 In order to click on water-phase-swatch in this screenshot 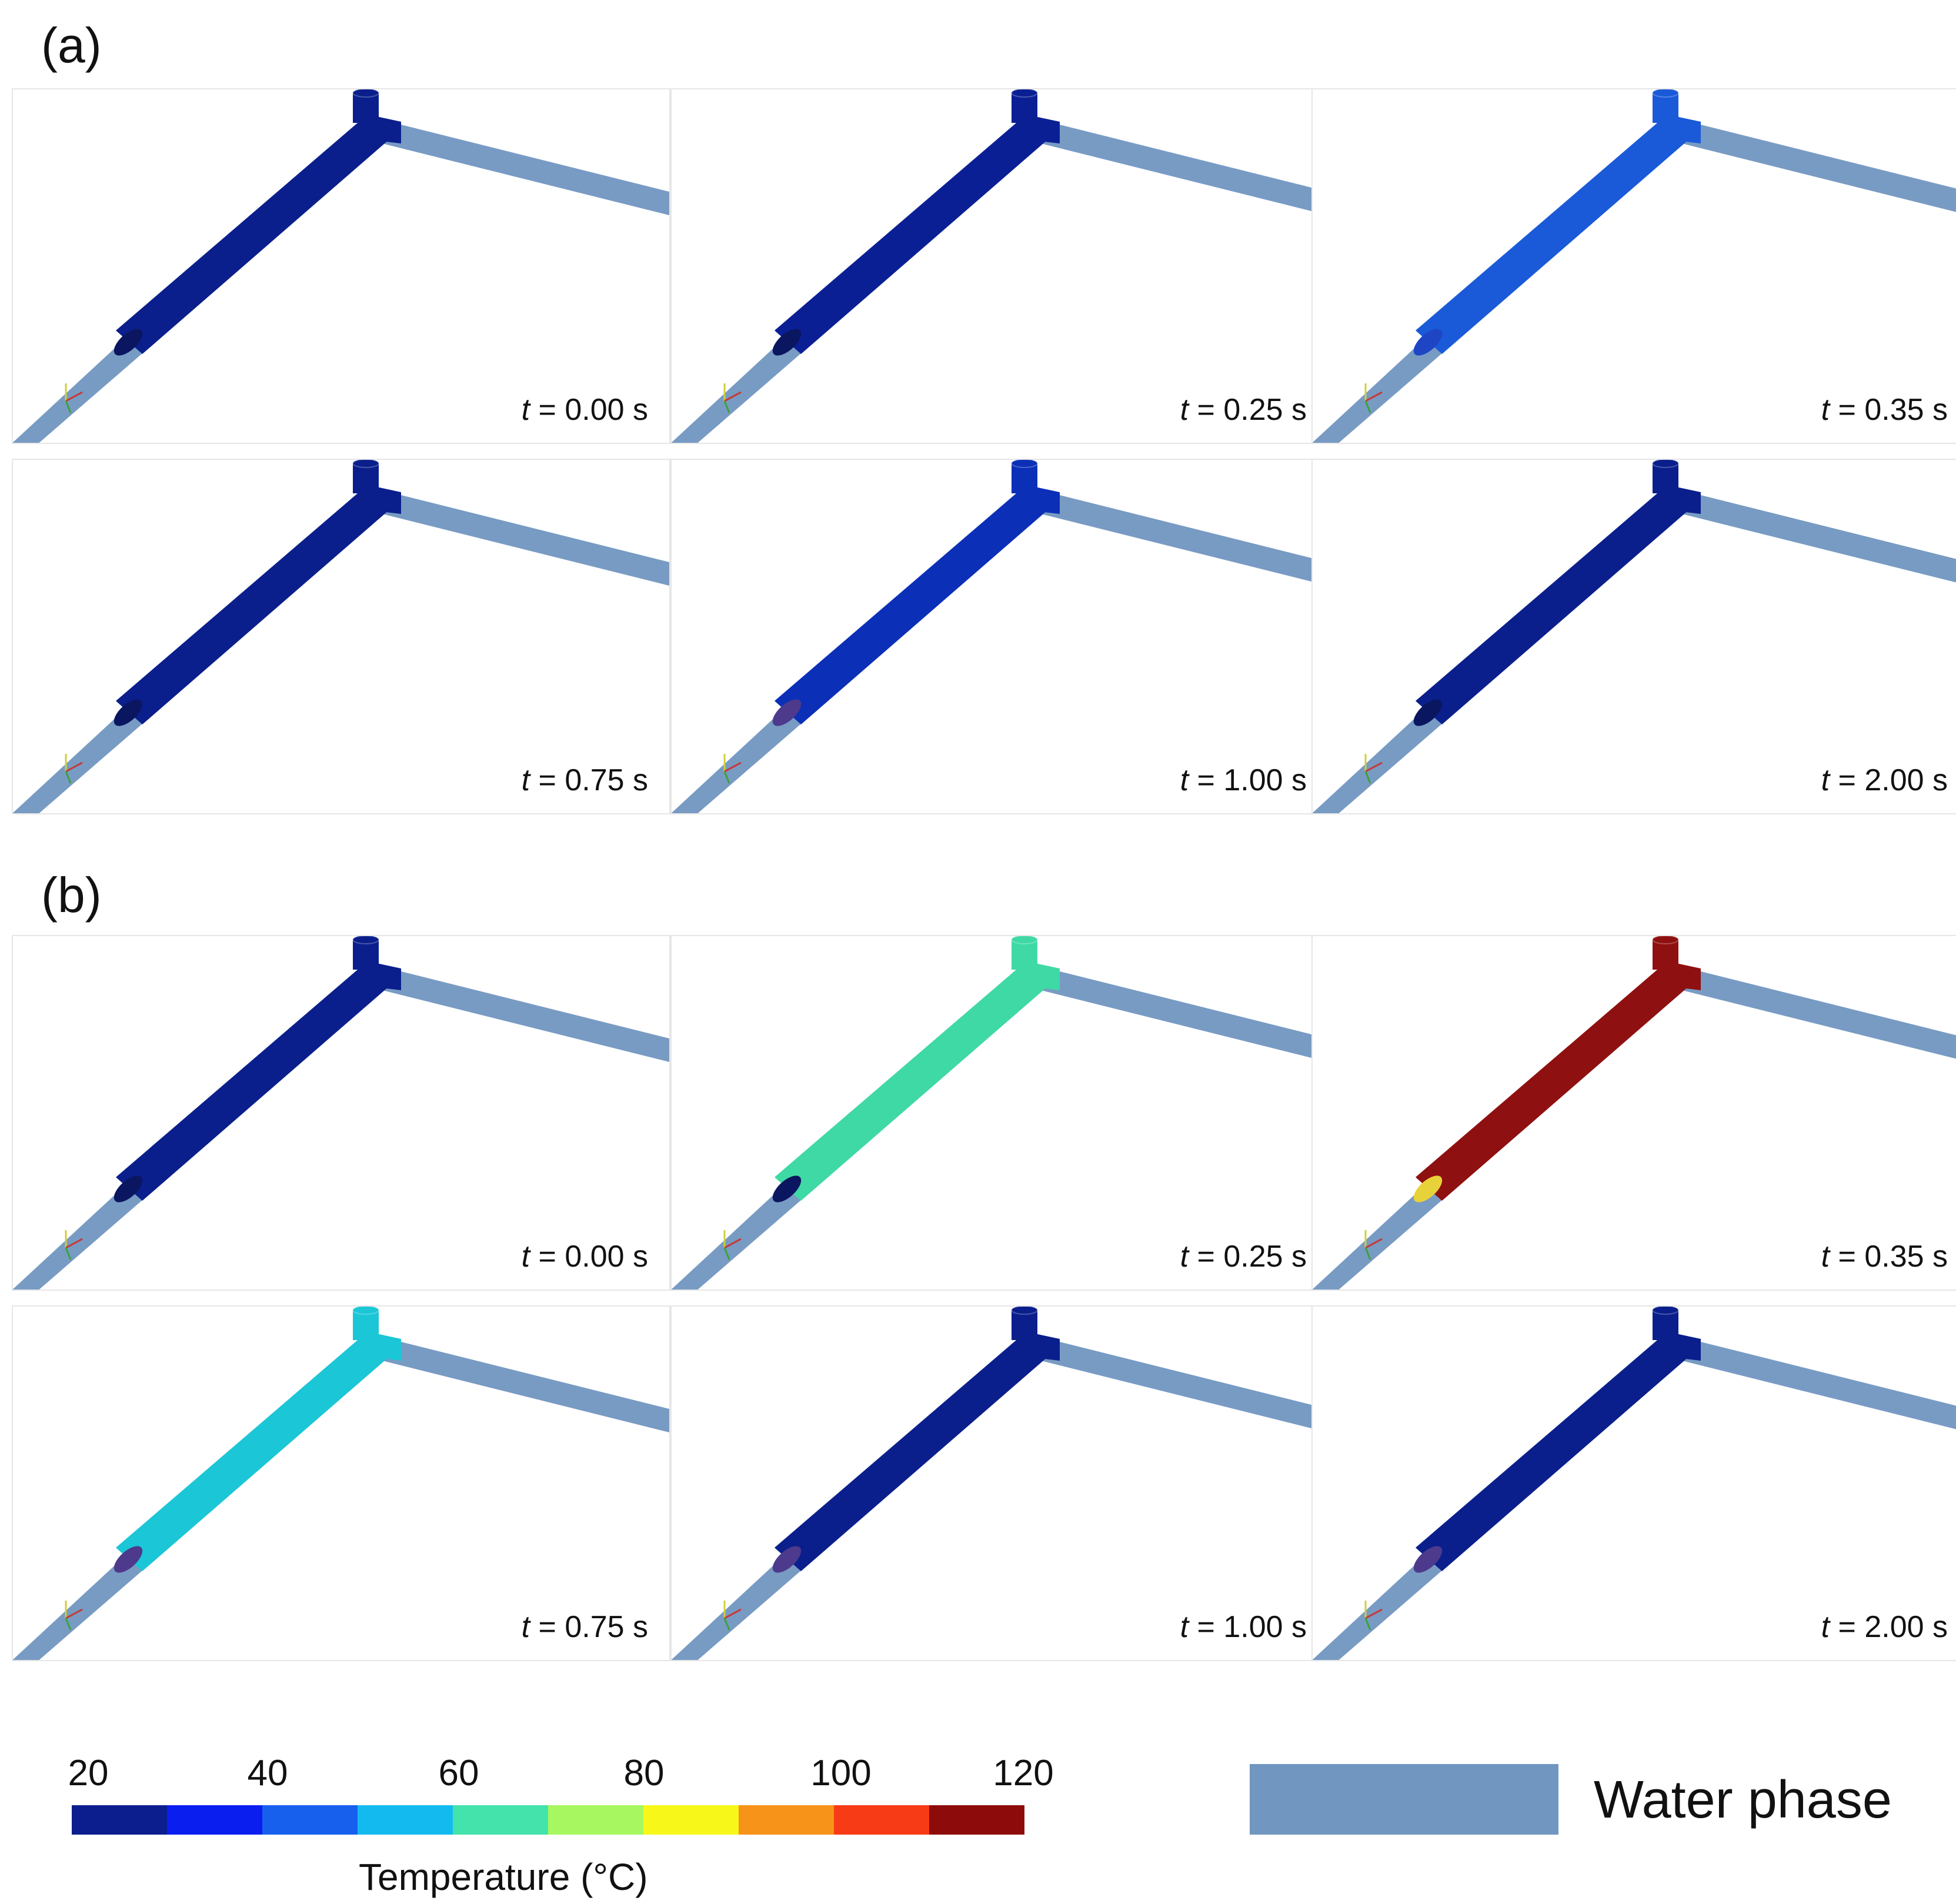, I will do `click(1404, 1799)`.